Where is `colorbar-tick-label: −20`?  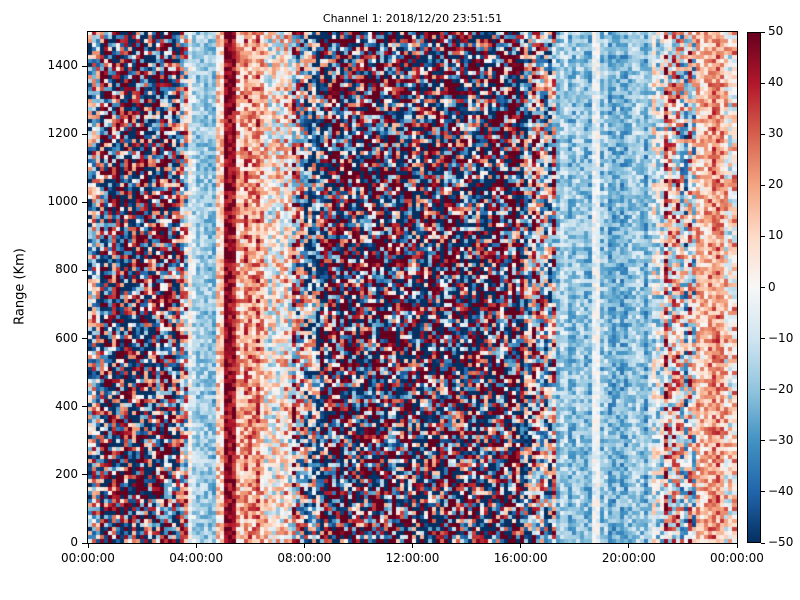 colorbar-tick-label: −20 is located at coordinates (781, 388).